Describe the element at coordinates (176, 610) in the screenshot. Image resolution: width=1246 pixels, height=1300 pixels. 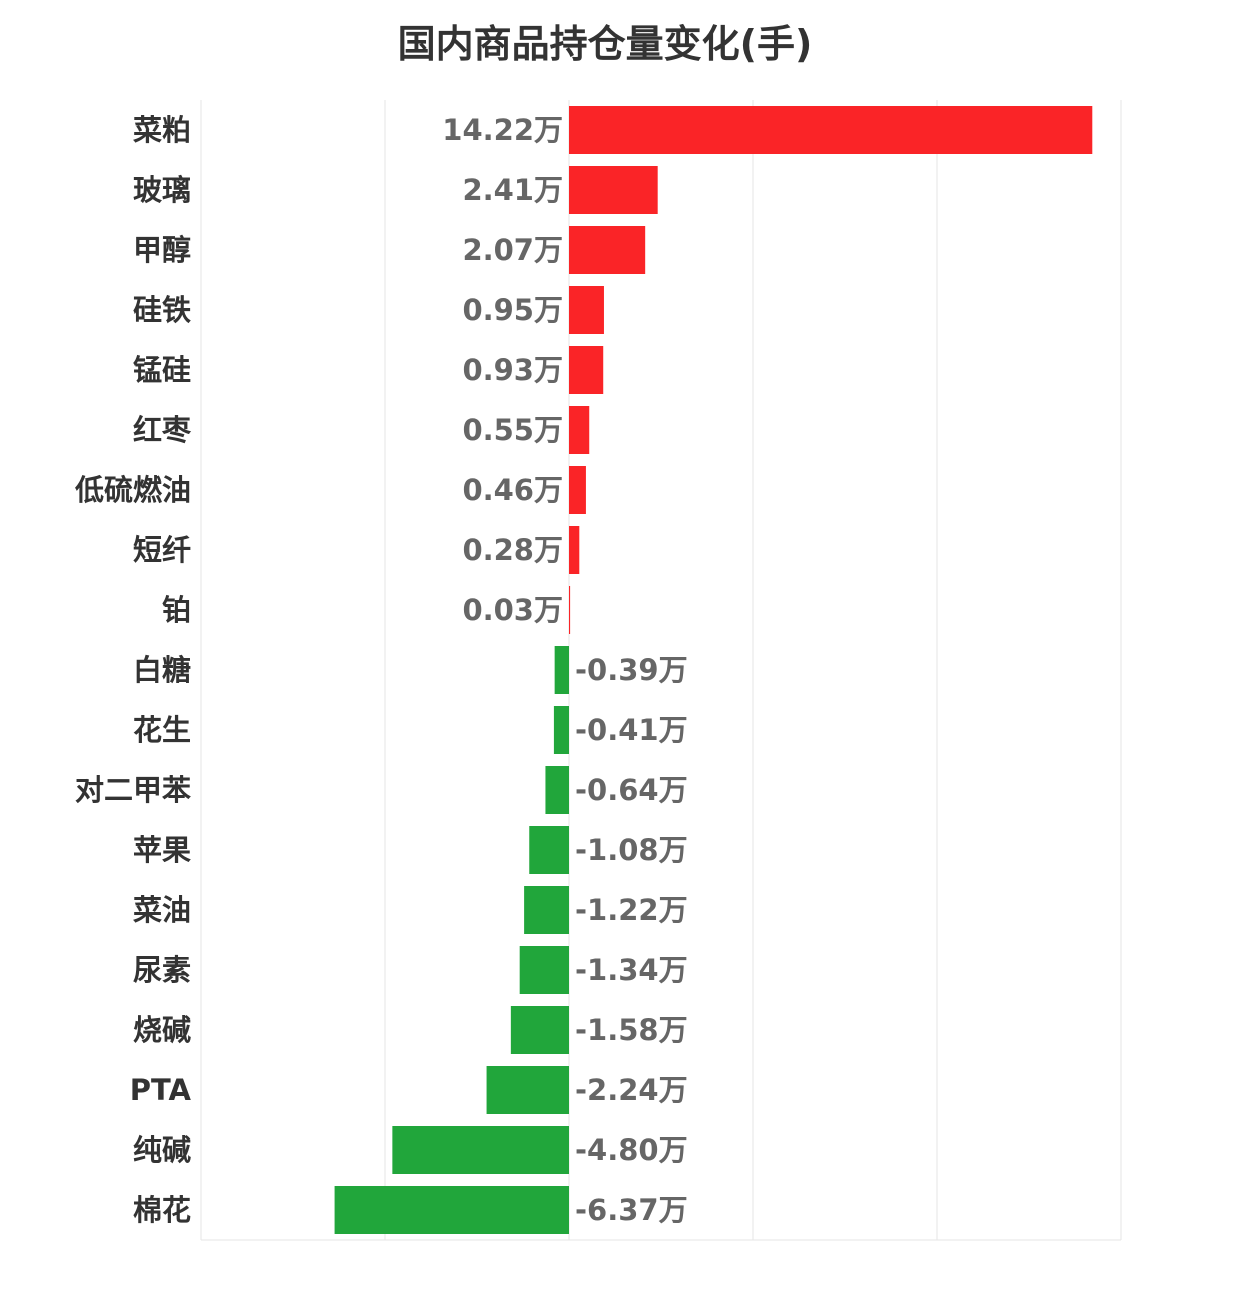
I see `category-label: 铂` at that location.